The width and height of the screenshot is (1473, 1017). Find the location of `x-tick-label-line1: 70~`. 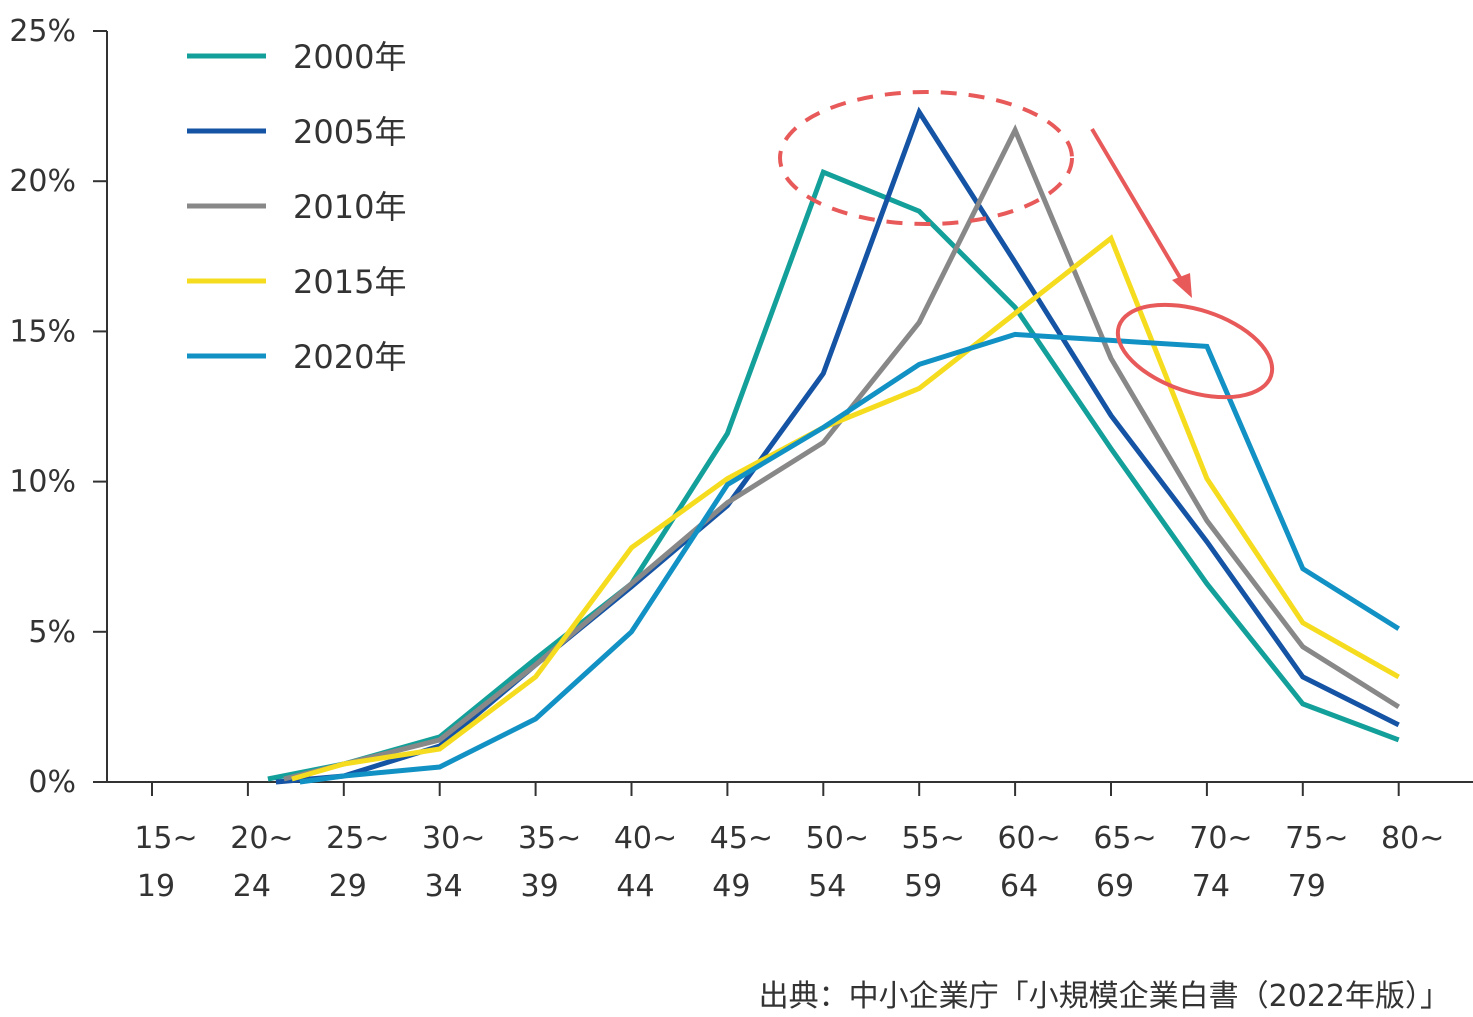

x-tick-label-line1: 70~ is located at coordinates (1220, 838).